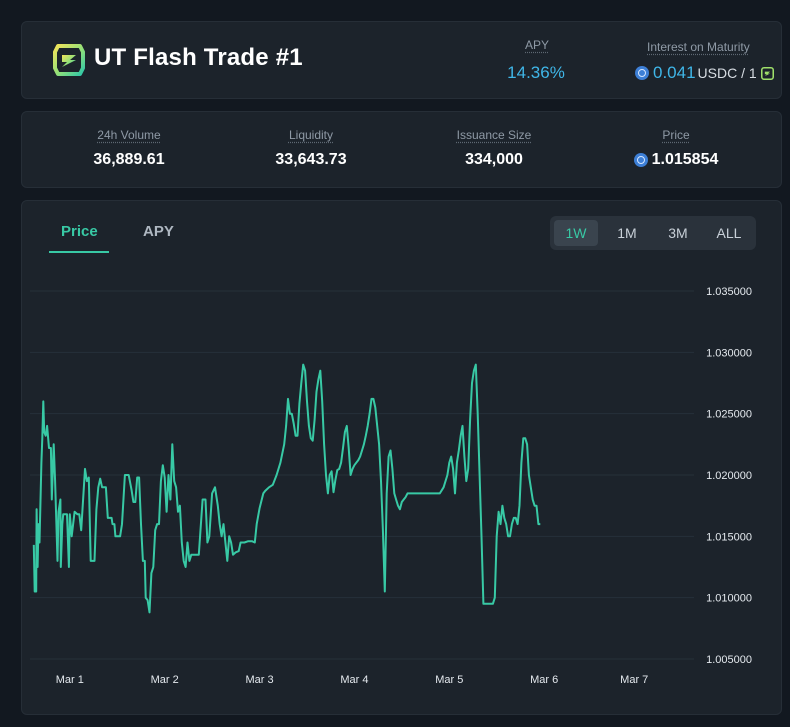 The width and height of the screenshot is (790, 727). I want to click on range-1w-button: 1W, so click(576, 233).